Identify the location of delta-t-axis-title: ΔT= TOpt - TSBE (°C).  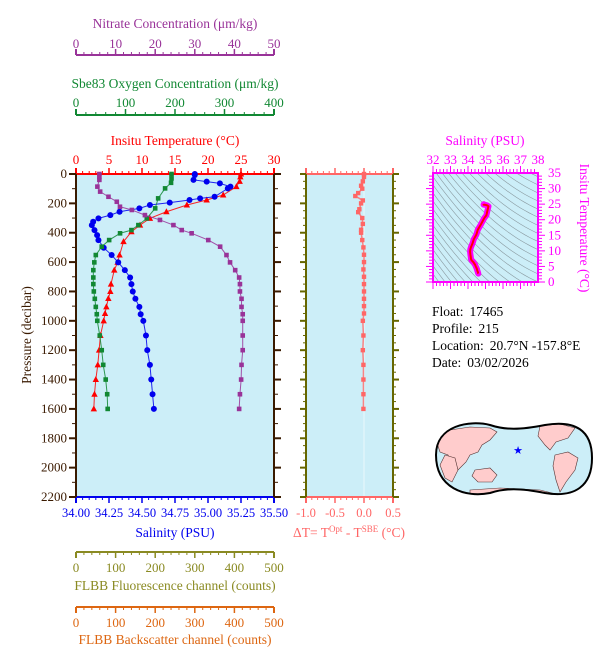
(349, 532).